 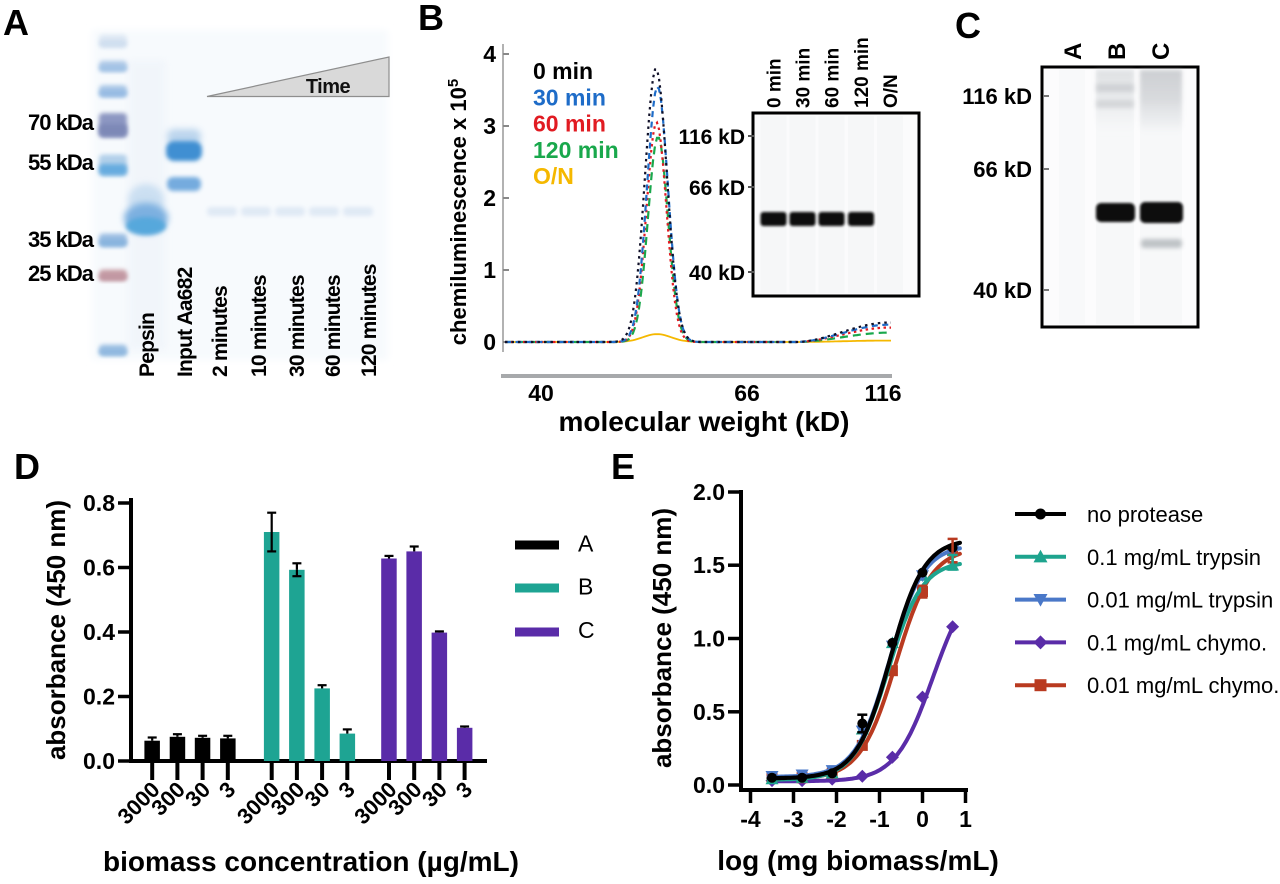 What do you see at coordinates (99, 503) in the screenshot?
I see `svg-text: 0.8` at bounding box center [99, 503].